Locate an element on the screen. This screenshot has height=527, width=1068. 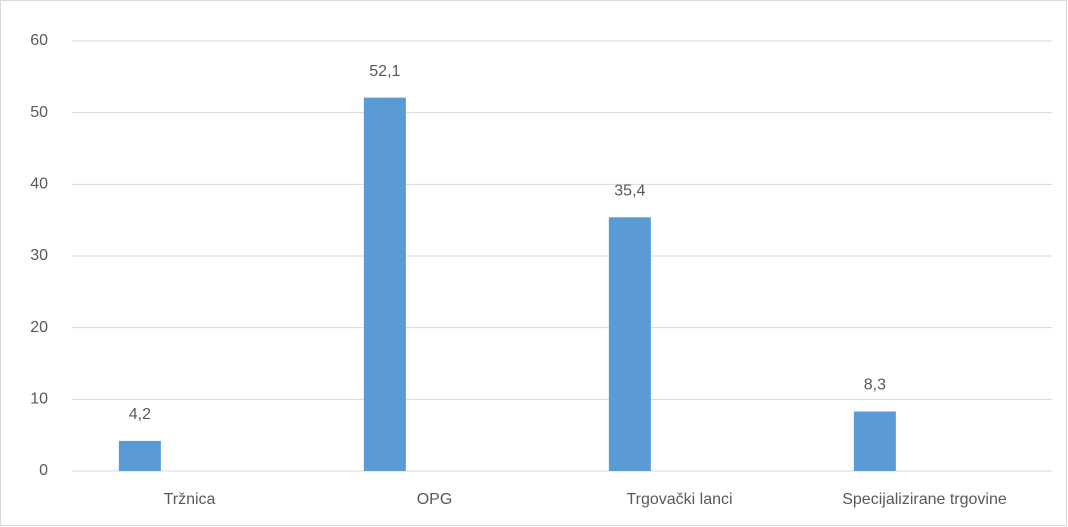
y-tick-label: 40 is located at coordinates (39, 184).